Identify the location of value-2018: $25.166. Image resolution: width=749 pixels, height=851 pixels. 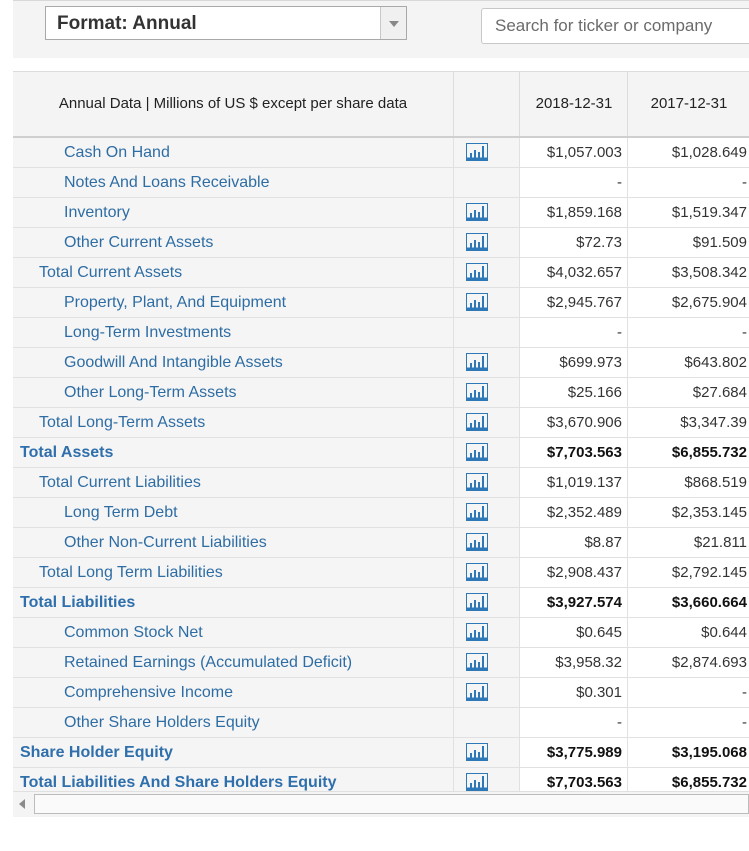
(594, 392).